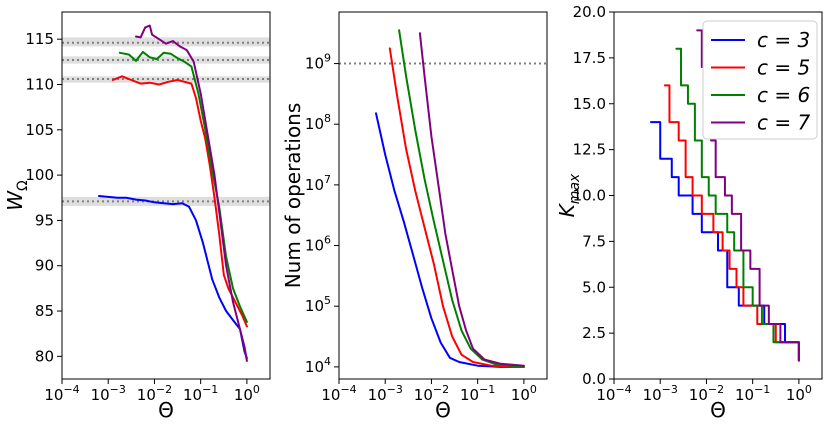 This screenshot has height=428, width=831. Describe the element at coordinates (44, 311) in the screenshot. I see `y-tick-label: 85` at that location.